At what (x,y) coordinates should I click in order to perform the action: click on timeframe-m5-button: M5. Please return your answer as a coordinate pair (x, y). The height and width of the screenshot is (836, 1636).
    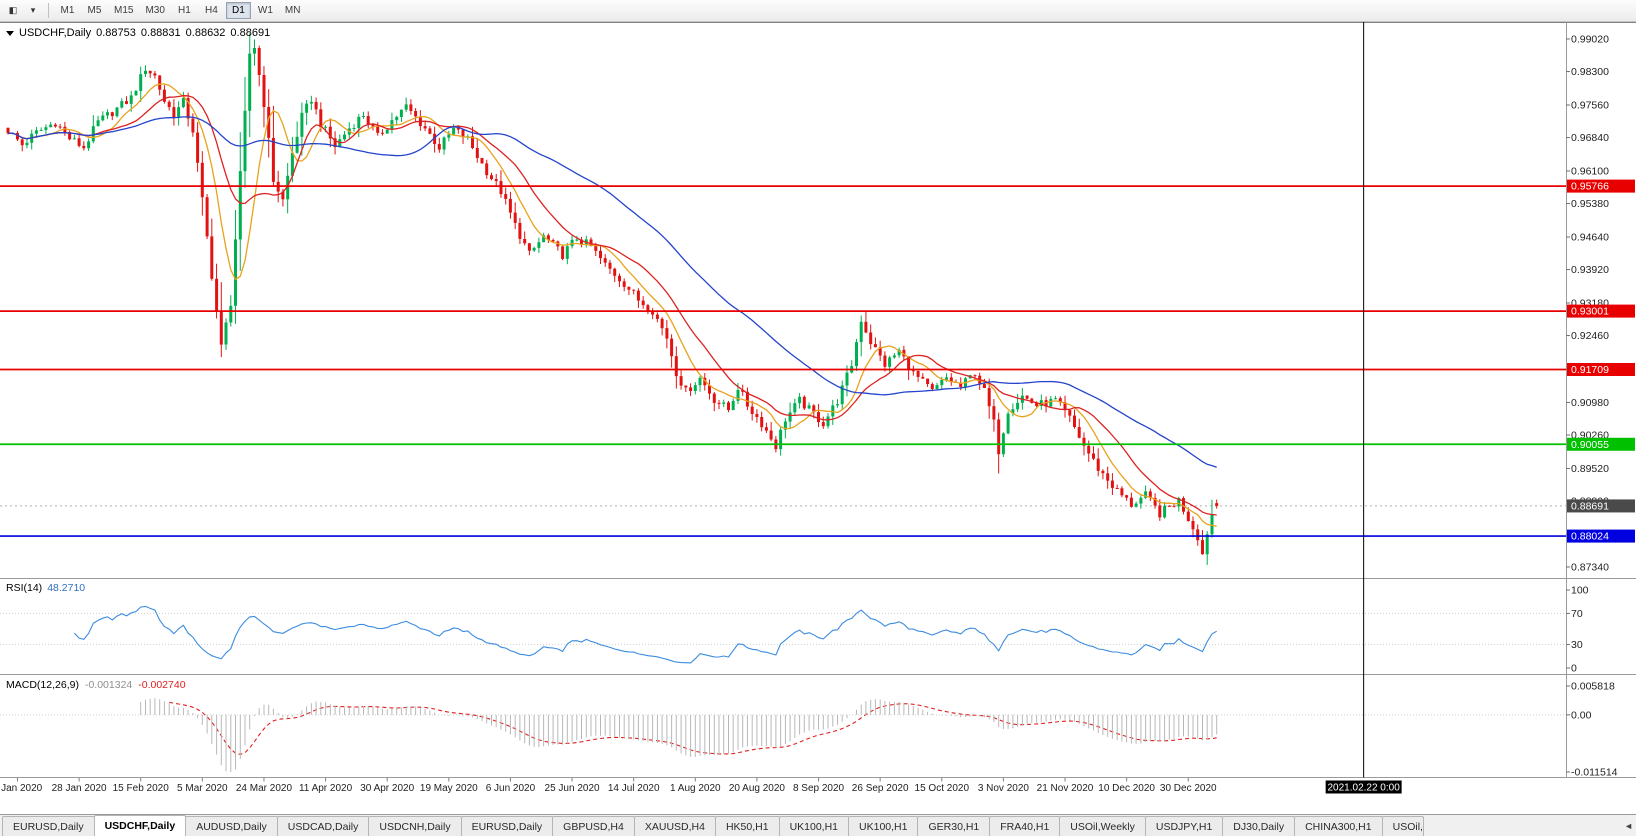
    Looking at the image, I should click on (94, 10).